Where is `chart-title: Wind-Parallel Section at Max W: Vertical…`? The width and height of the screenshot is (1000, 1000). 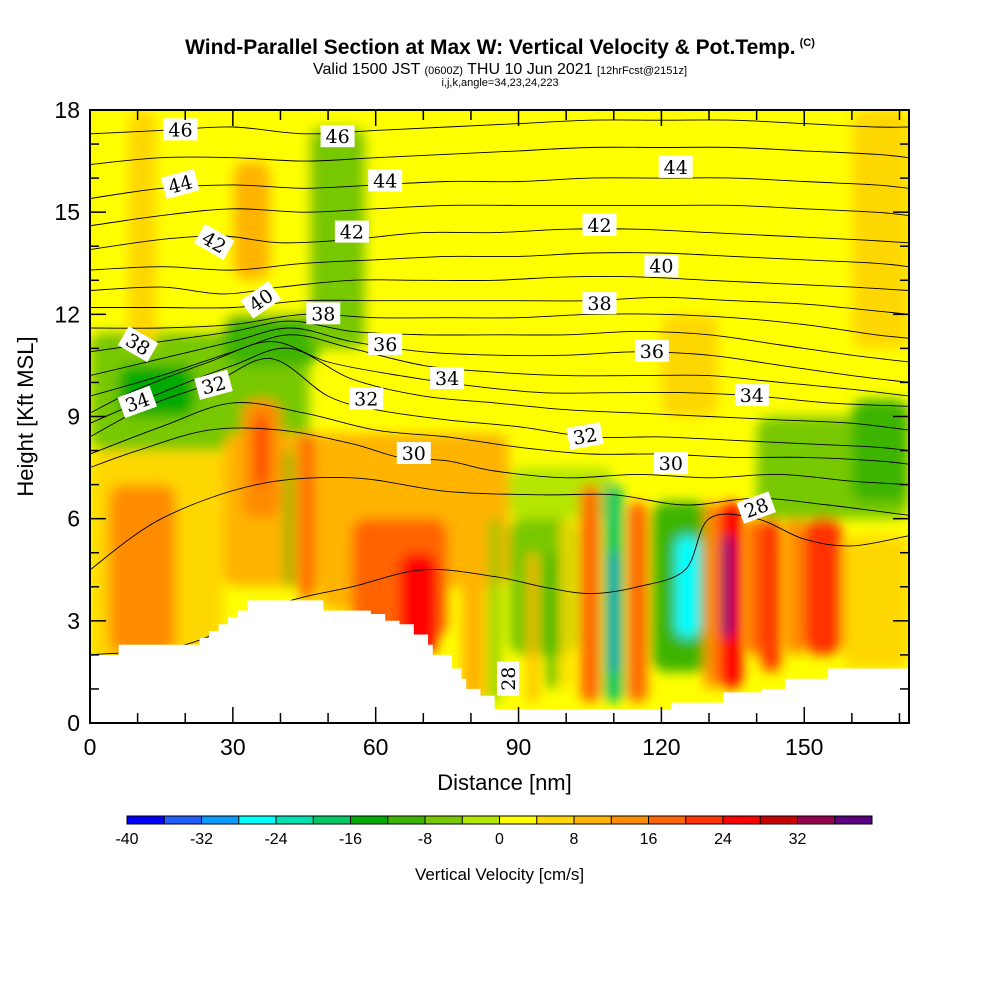
chart-title: Wind-Parallel Section at Max W: Vertical… is located at coordinates (500, 48).